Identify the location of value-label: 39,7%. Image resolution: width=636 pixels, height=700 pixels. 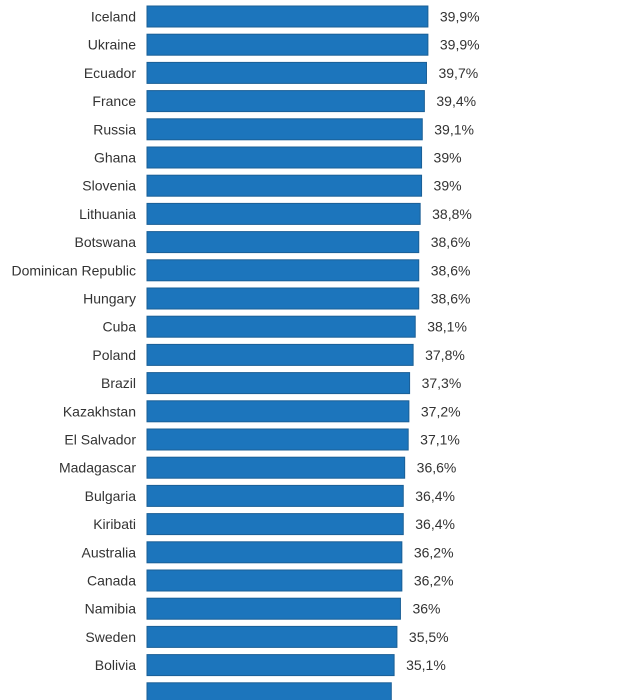
(458, 73).